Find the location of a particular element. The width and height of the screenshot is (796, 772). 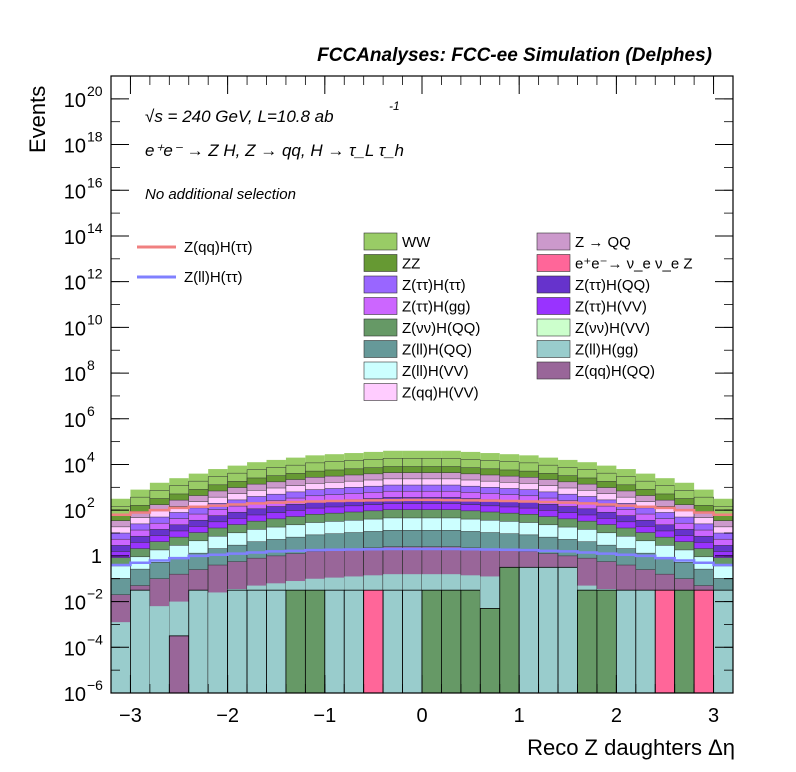

svg-text: −2 is located at coordinates (95, 594).